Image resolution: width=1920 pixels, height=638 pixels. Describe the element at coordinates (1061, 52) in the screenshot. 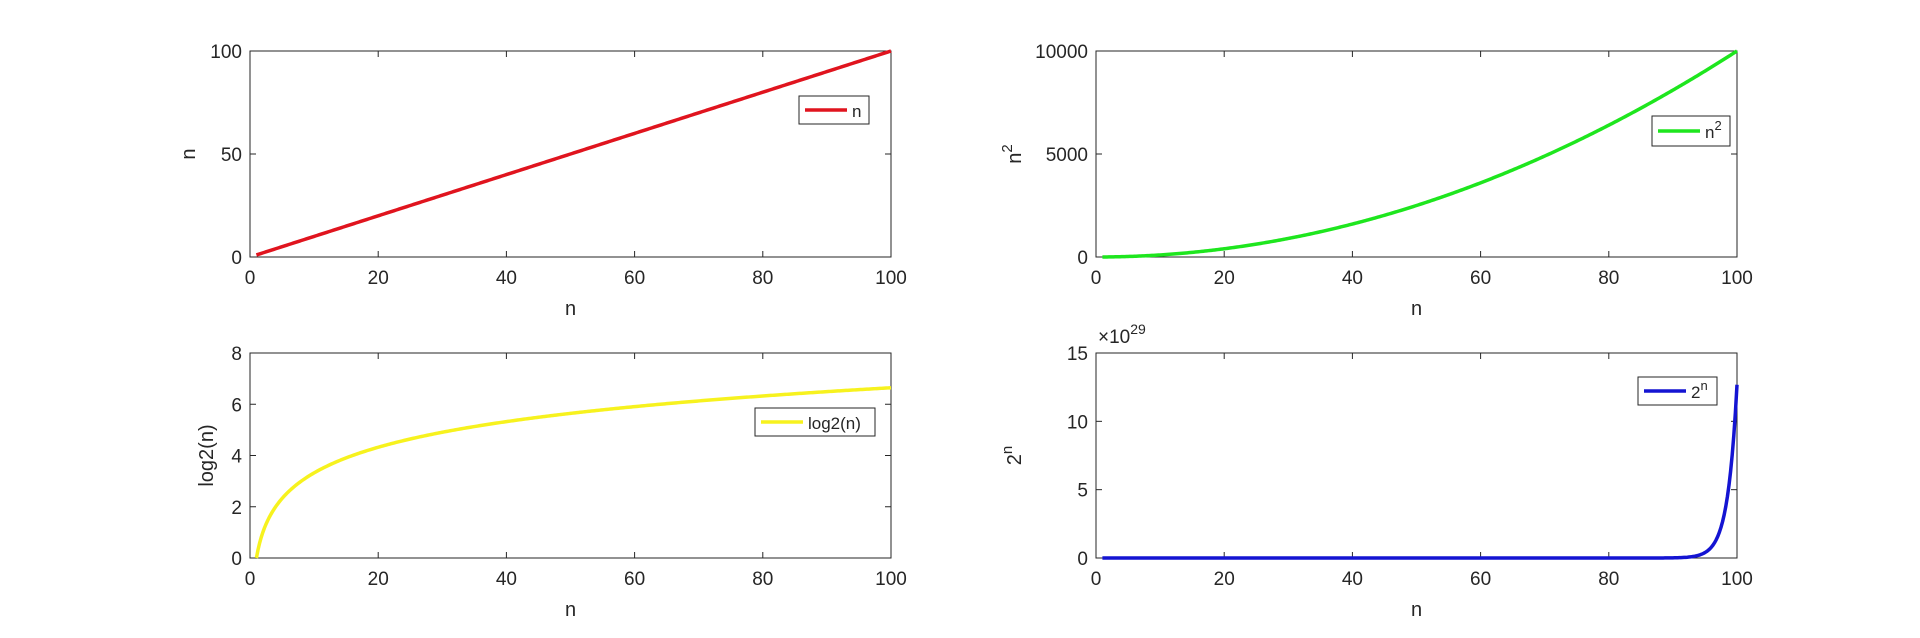

I see `y-tick-label: 10000` at that location.